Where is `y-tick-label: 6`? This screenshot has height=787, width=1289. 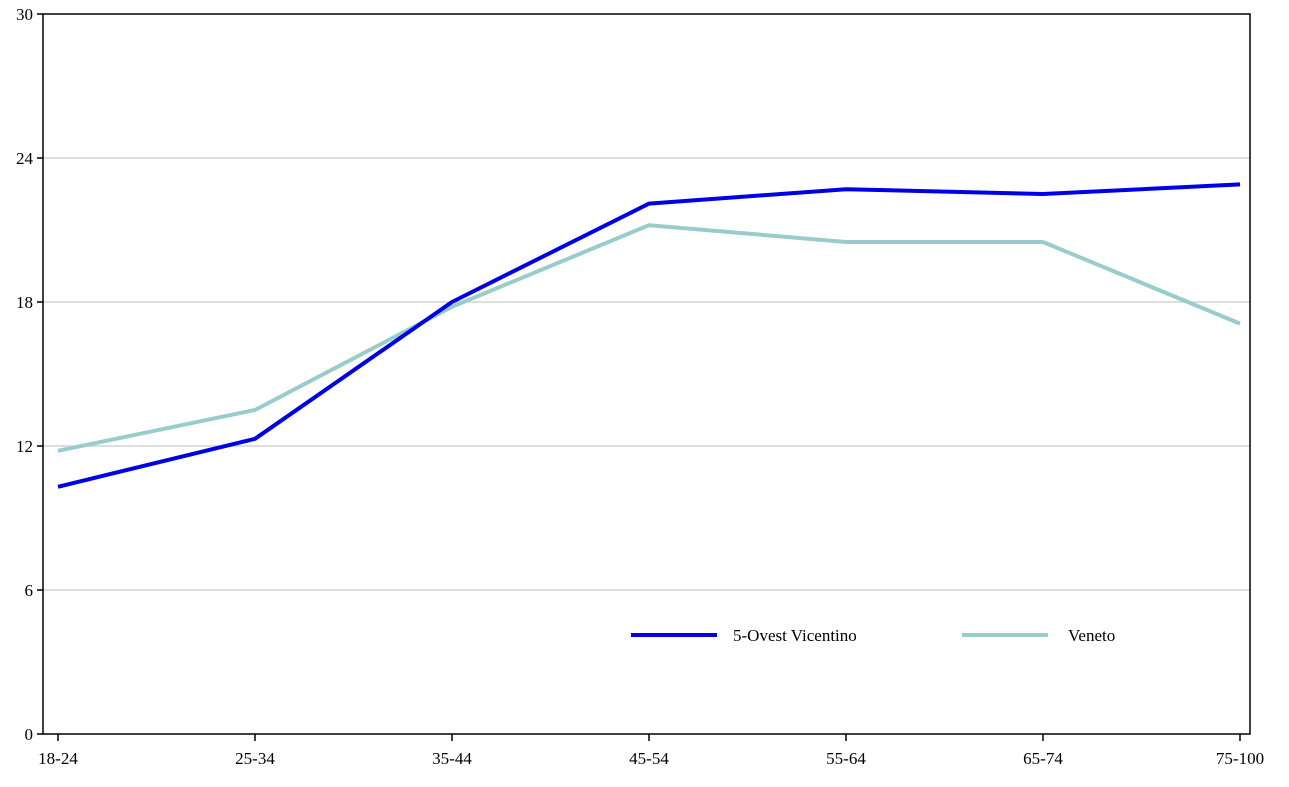 y-tick-label: 6 is located at coordinates (29, 590).